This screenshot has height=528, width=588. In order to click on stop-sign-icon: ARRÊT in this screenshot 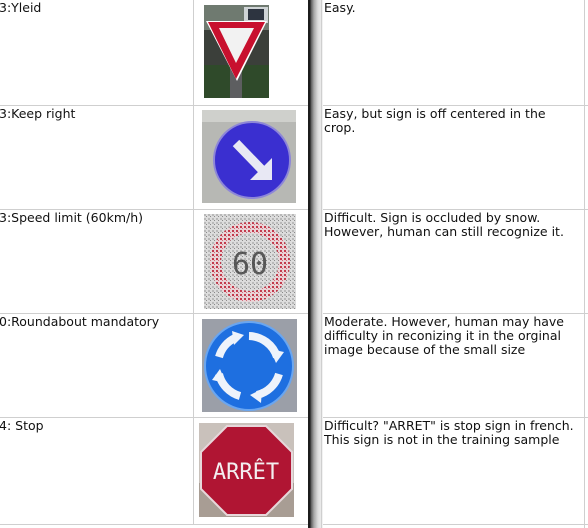, I will do `click(246, 470)`.